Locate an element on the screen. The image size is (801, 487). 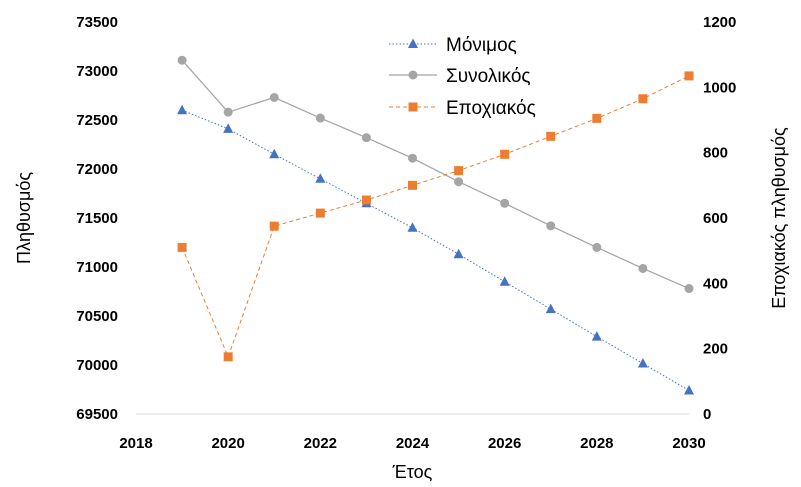
y2-axis-title: Εποχιακός πληθυσμός is located at coordinates (779, 218).